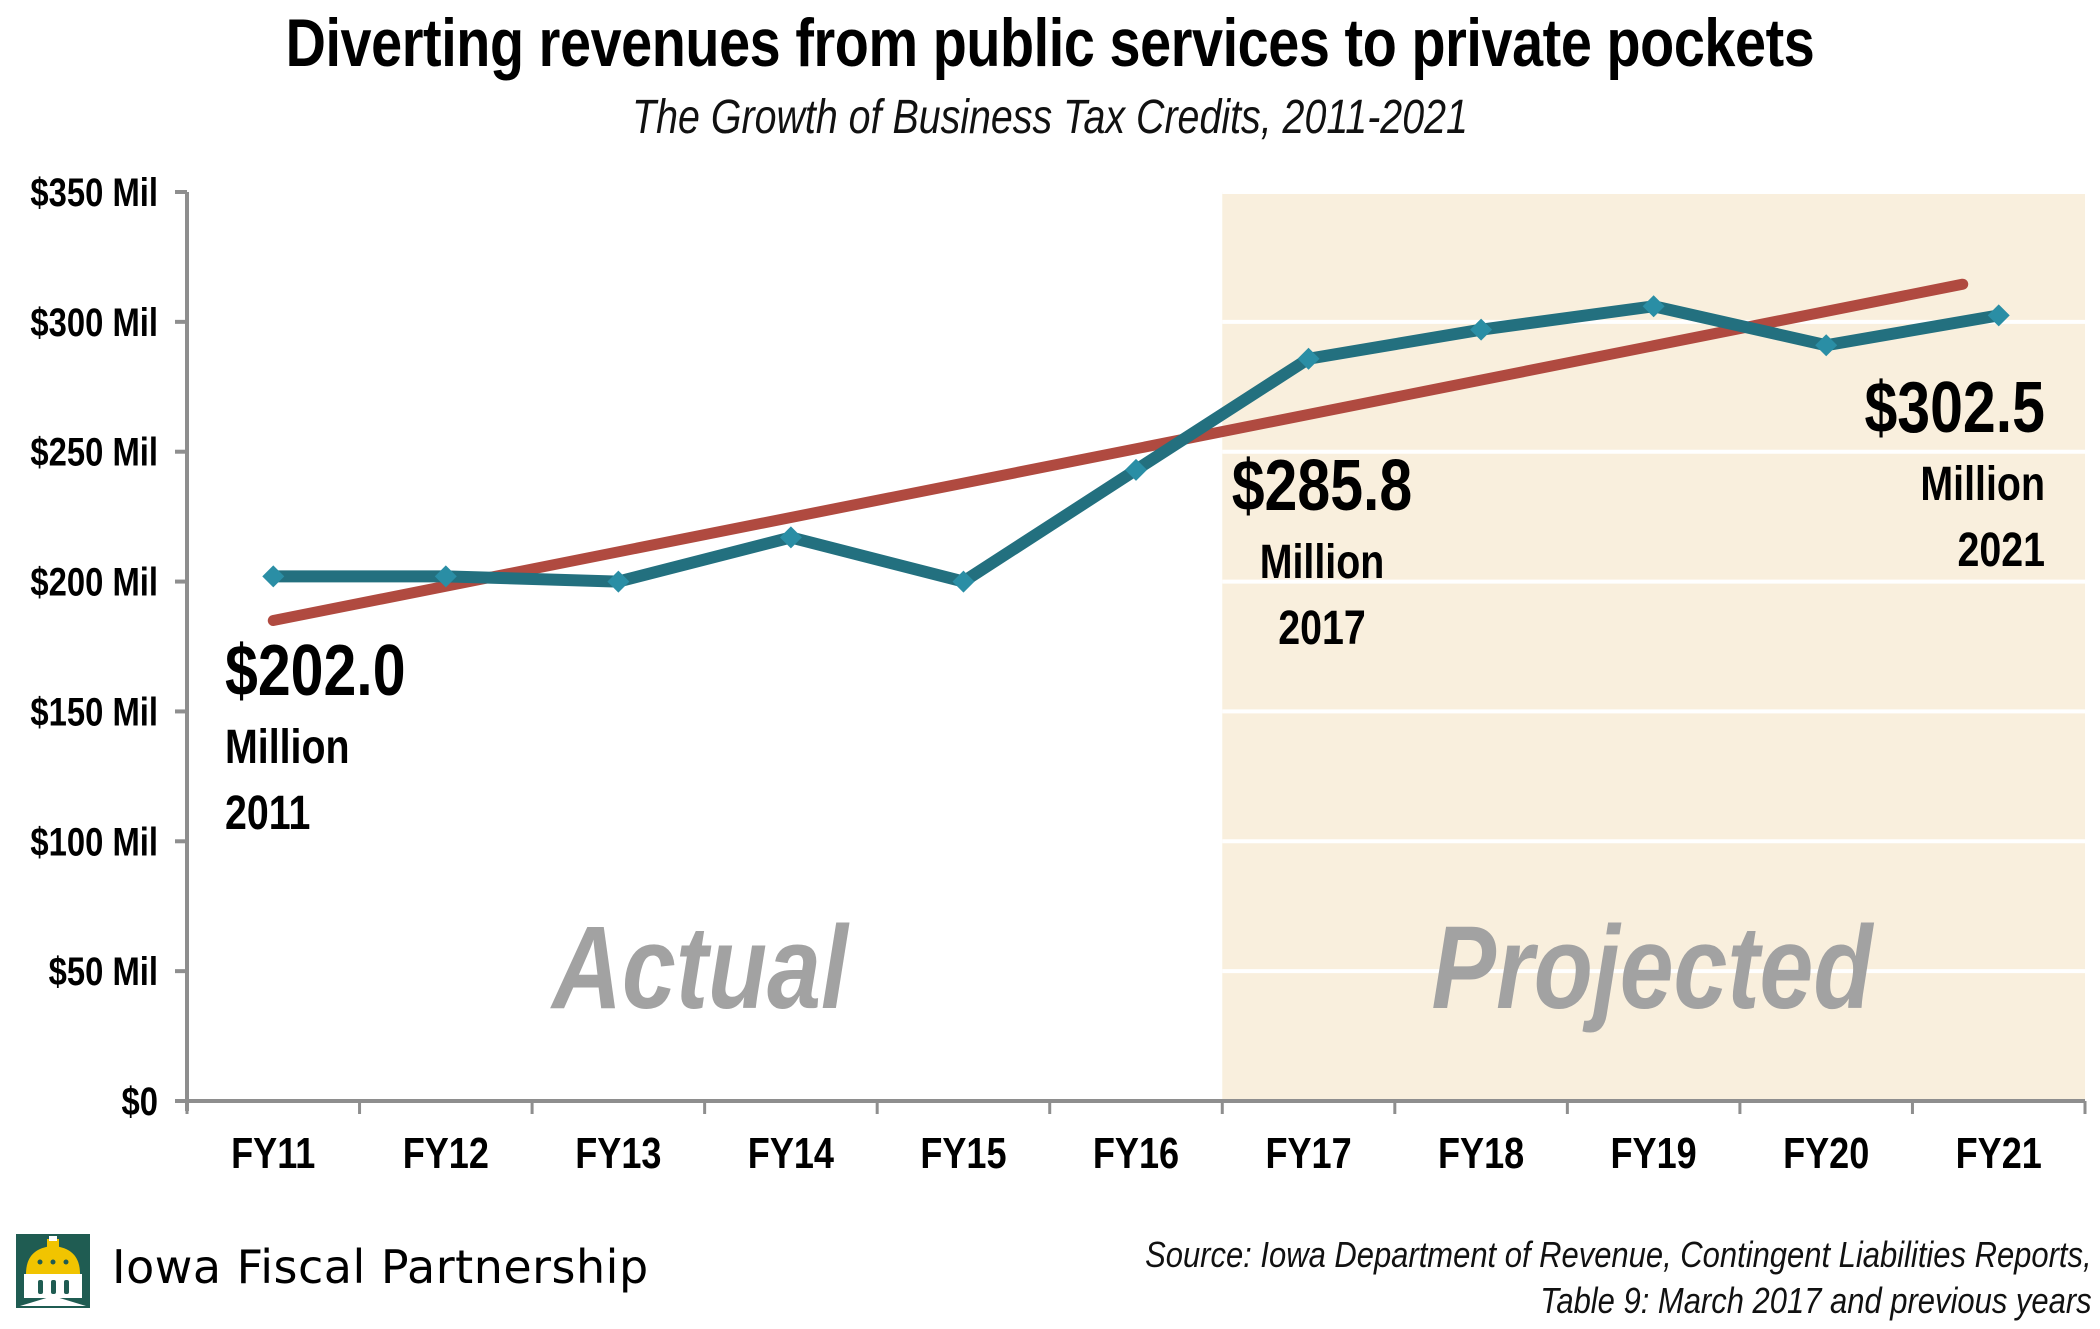 This screenshot has height=1329, width=2100. What do you see at coordinates (1654, 1153) in the screenshot?
I see `x-tick-label: FY19` at bounding box center [1654, 1153].